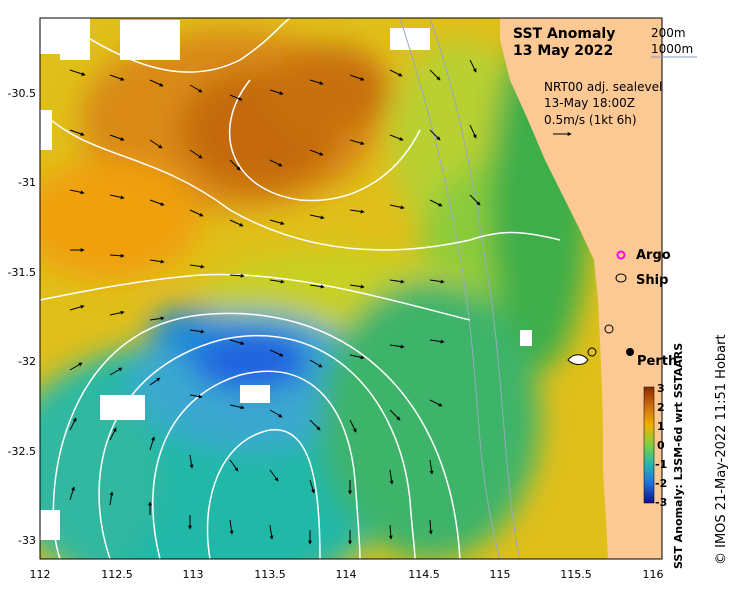  Describe the element at coordinates (621, 255) in the screenshot. I see `argo-marker-icon` at that location.